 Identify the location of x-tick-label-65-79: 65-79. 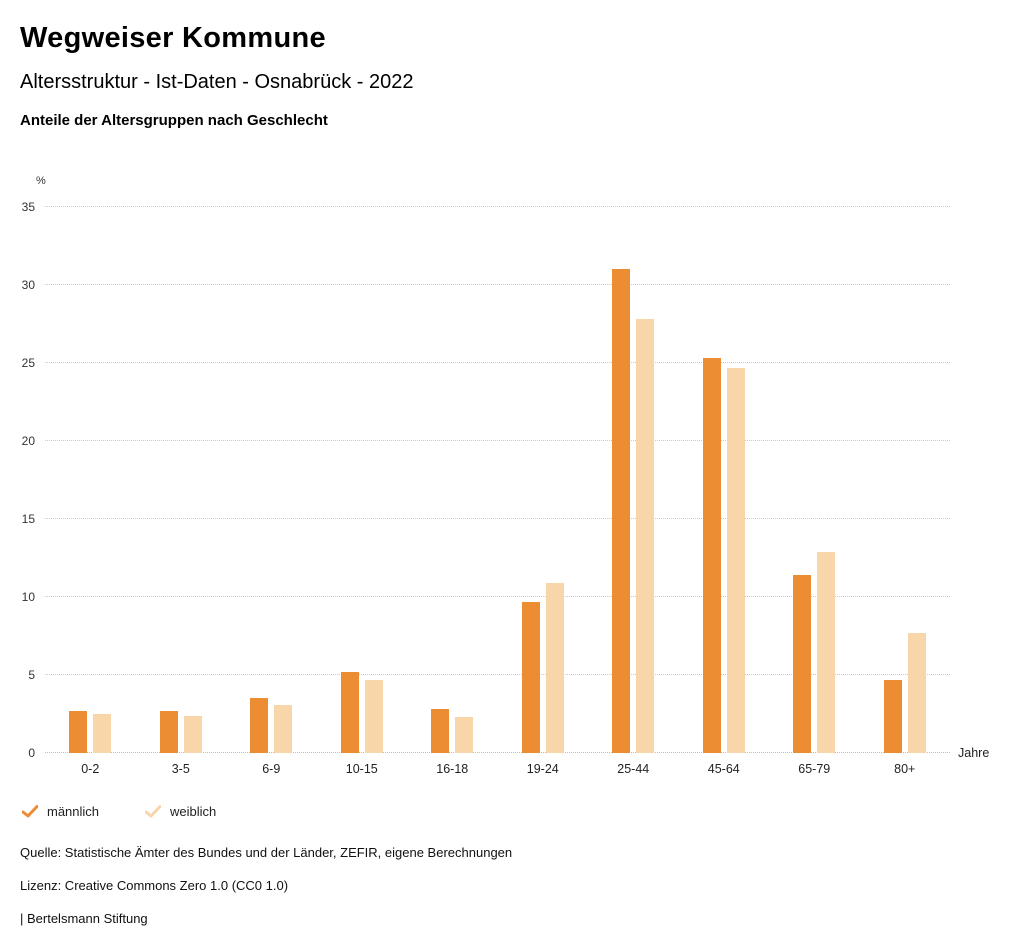
(814, 769).